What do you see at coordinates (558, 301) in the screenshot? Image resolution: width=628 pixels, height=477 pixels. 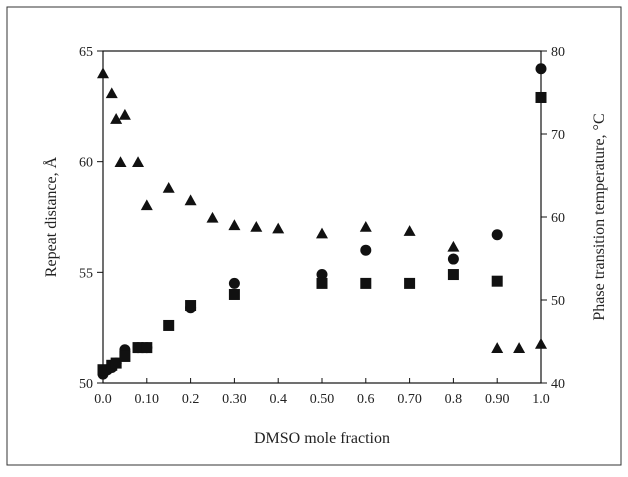 I see `y-right-tick-label: 50` at bounding box center [558, 301].